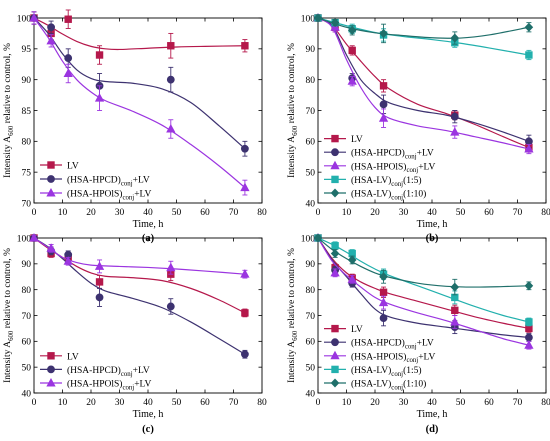 Image resolution: width=550 pixels, height=441 pixels. I want to click on legend-label: LV, so click(73, 167).